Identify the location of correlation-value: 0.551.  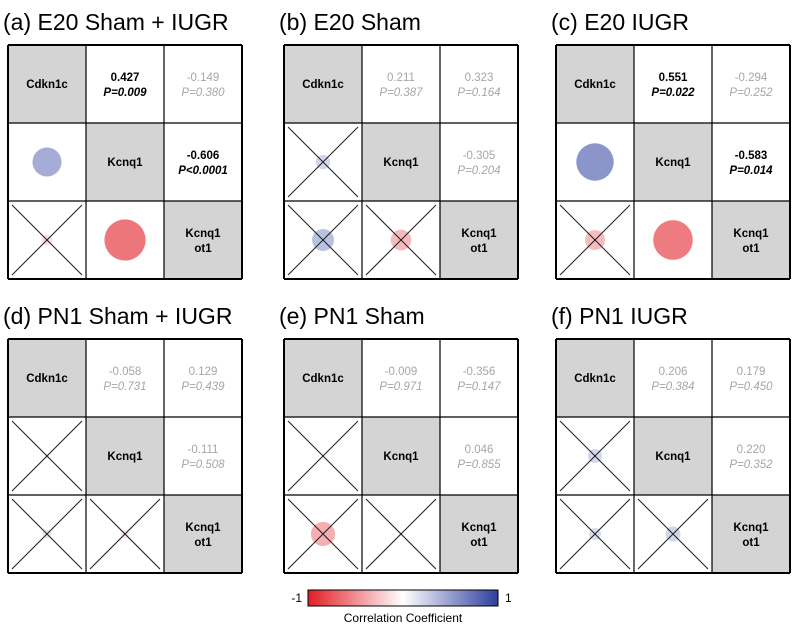
(673, 78).